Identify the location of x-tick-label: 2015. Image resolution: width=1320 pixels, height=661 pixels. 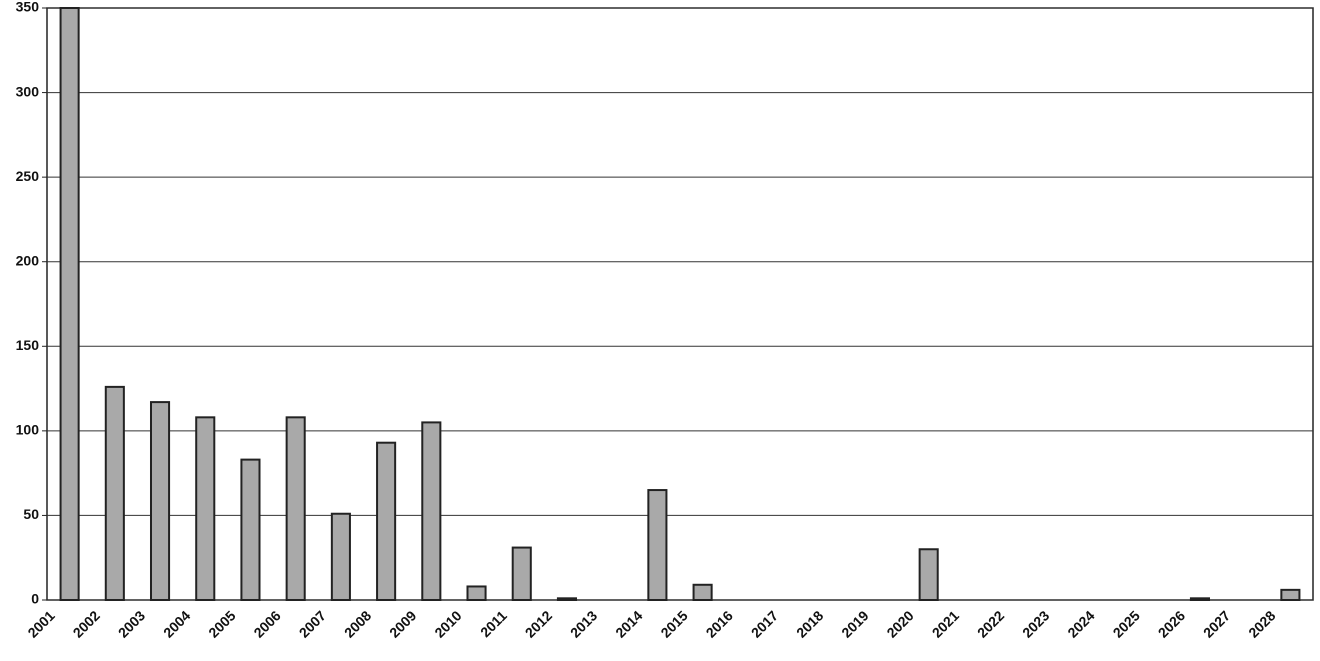
(673, 623).